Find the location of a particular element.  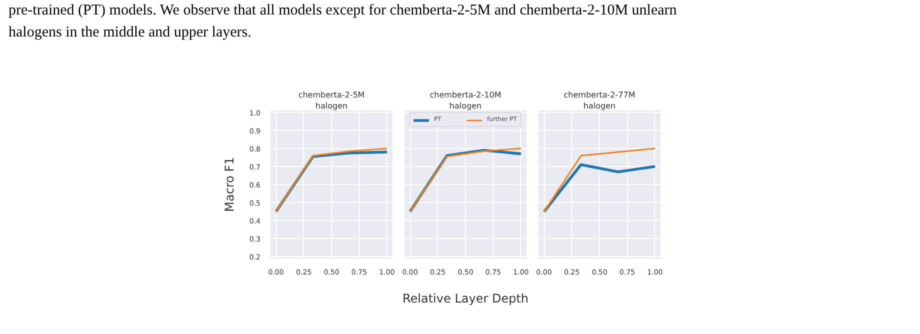

chart-title: chemberta-2-77M is located at coordinates (600, 95).